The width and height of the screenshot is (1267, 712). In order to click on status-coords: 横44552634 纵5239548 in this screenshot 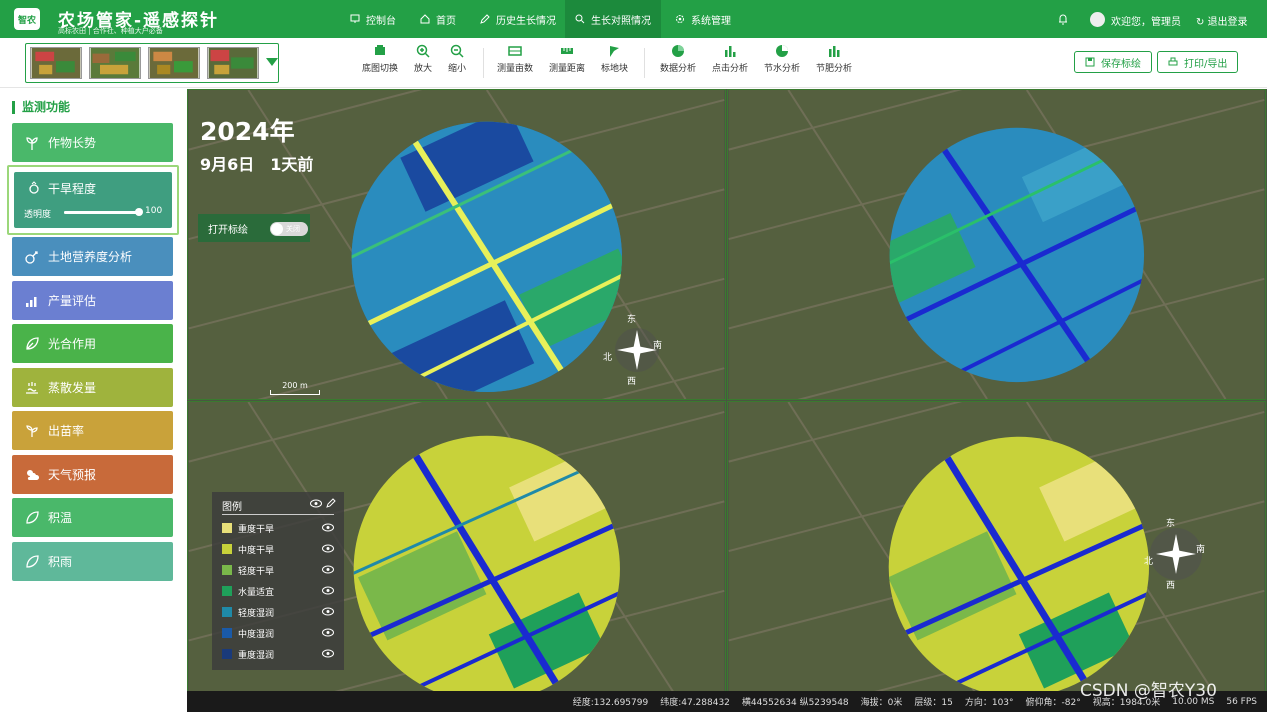, I will do `click(795, 703)`.